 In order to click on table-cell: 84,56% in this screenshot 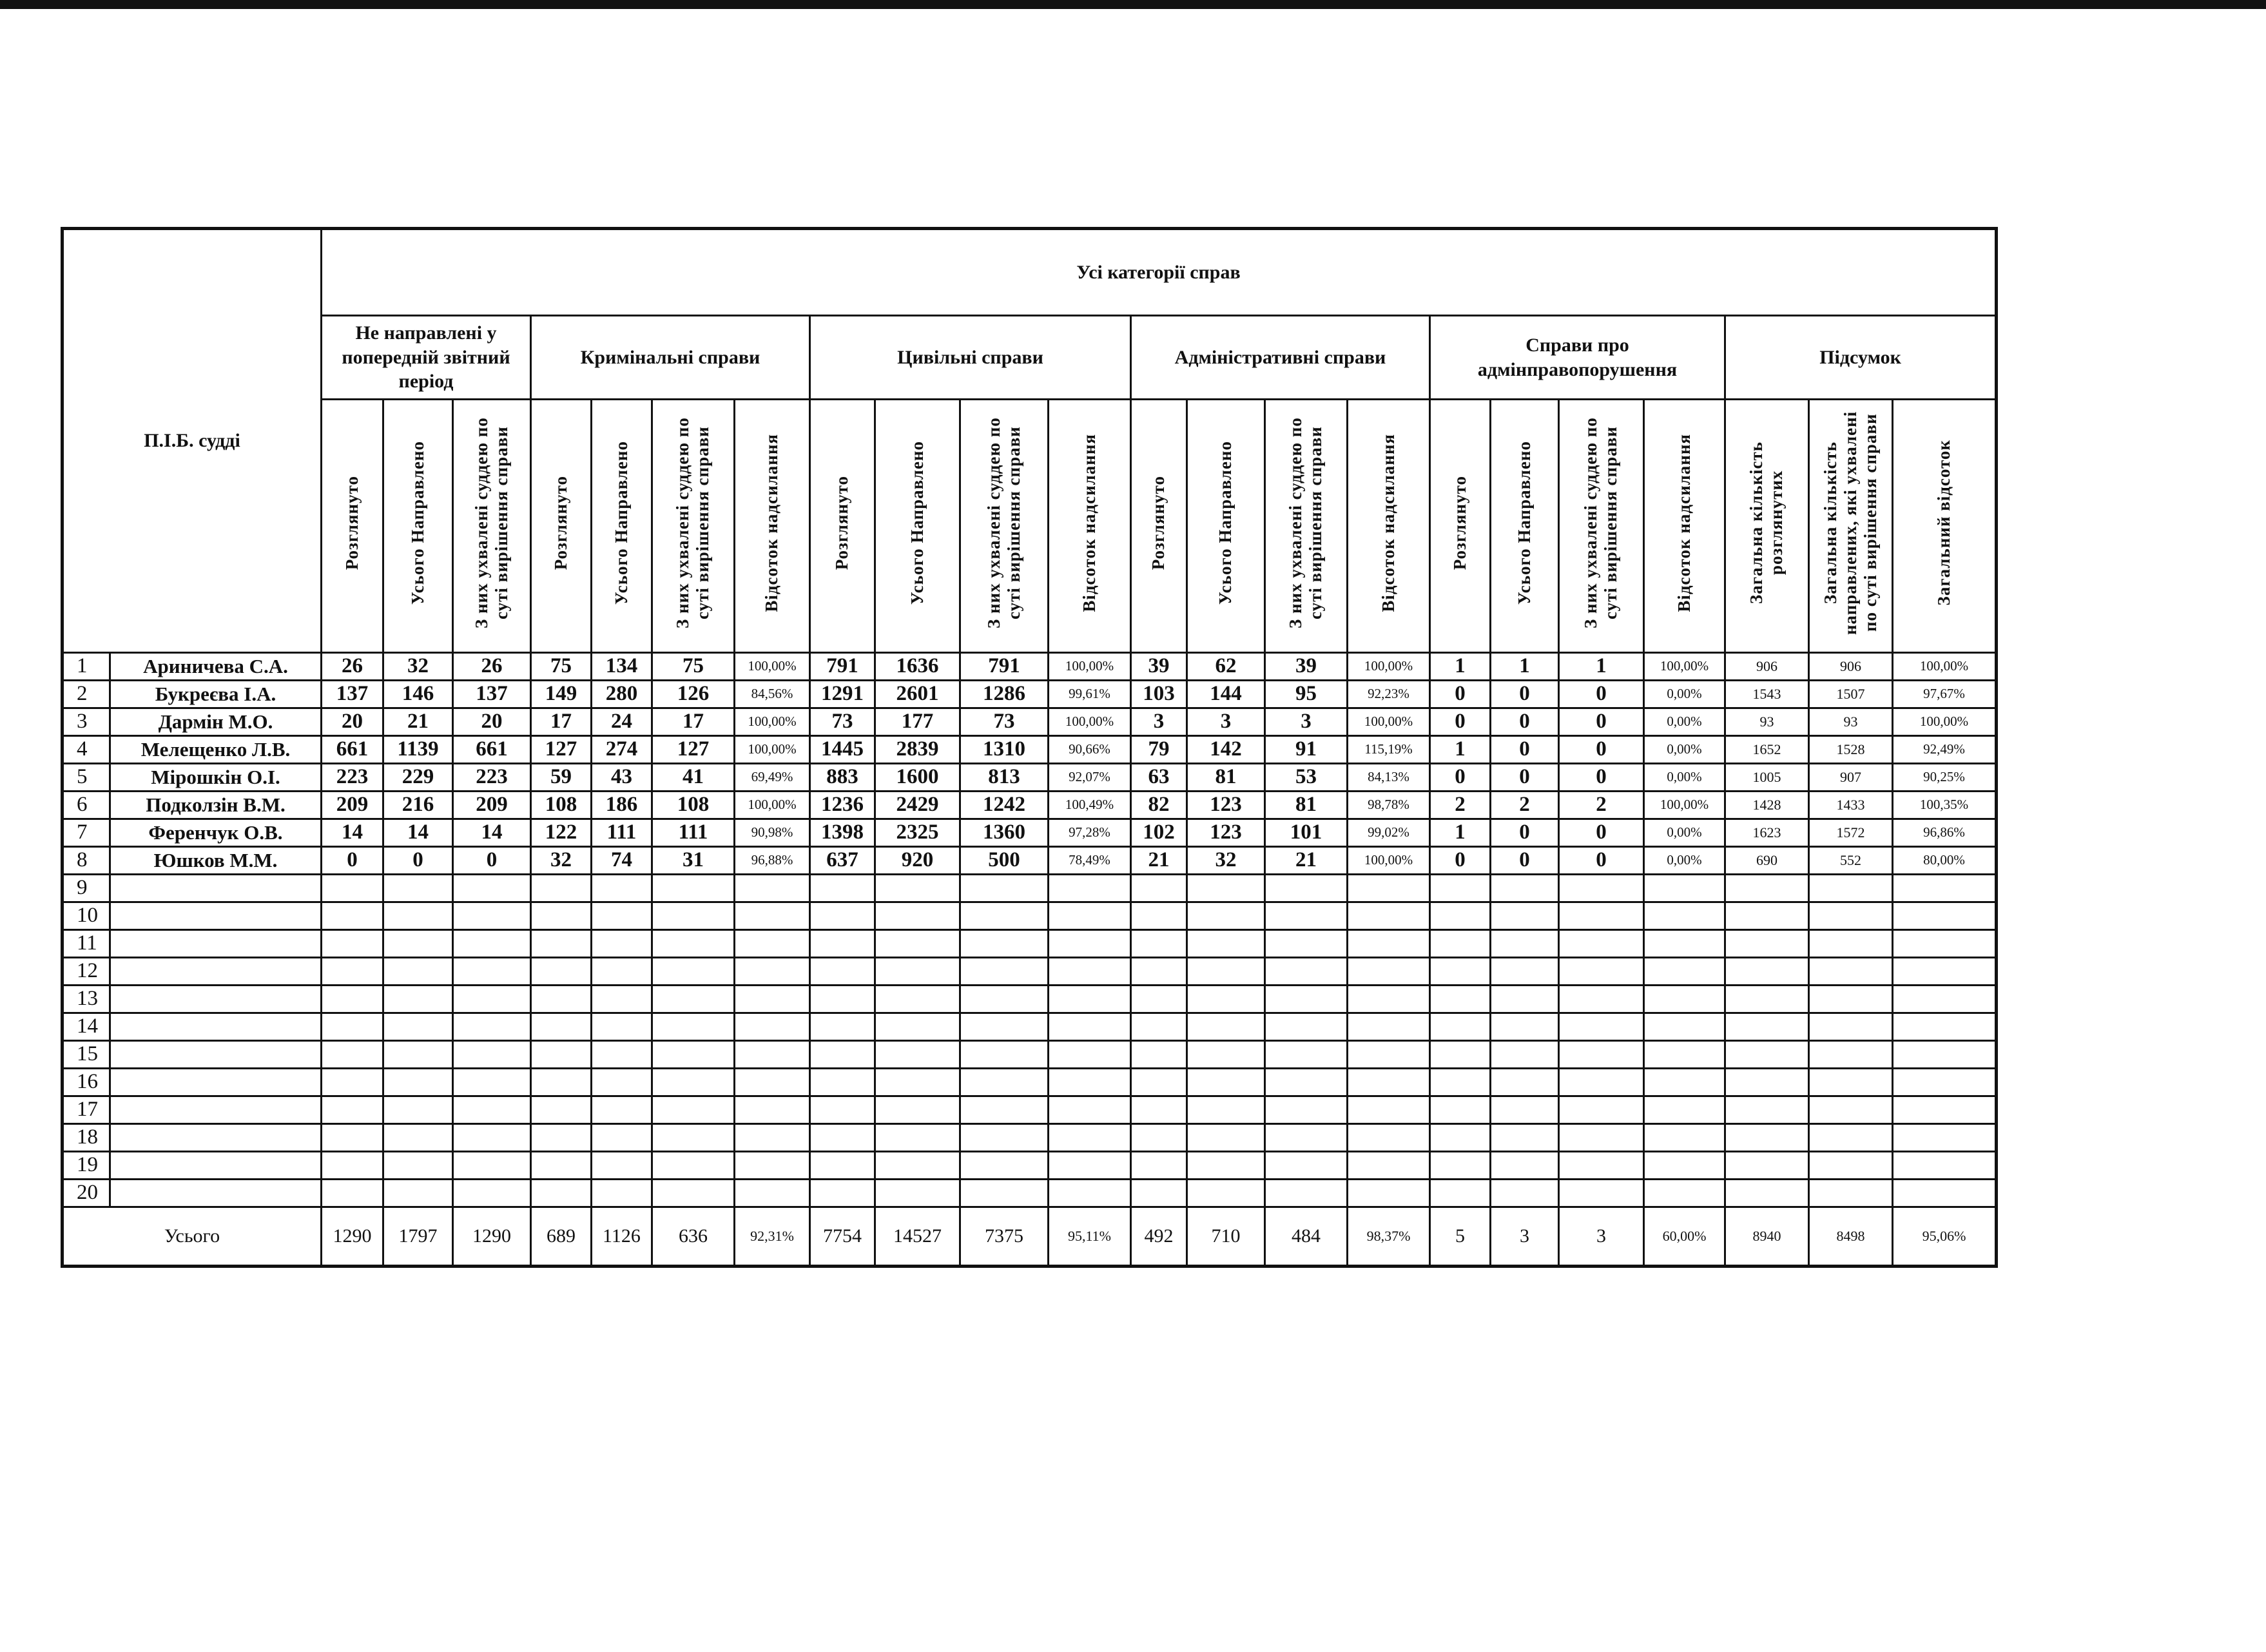, I will do `click(772, 694)`.